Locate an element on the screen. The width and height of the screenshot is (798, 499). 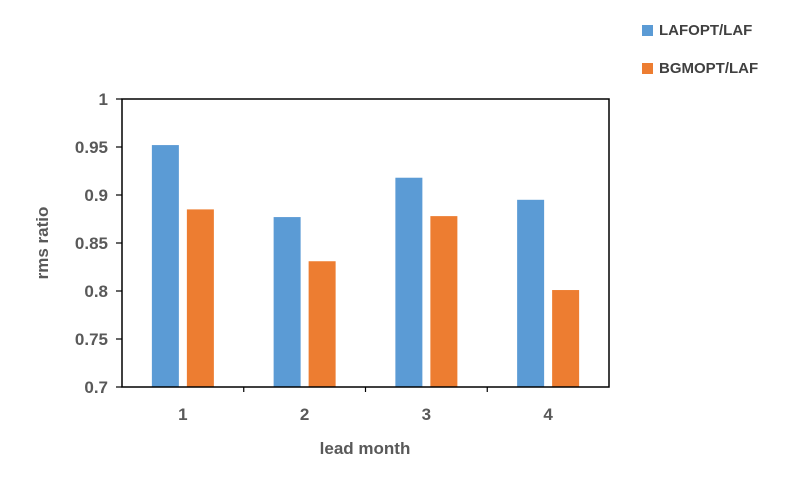
legend-label-2: BGMOPT/LAF is located at coordinates (708, 68).